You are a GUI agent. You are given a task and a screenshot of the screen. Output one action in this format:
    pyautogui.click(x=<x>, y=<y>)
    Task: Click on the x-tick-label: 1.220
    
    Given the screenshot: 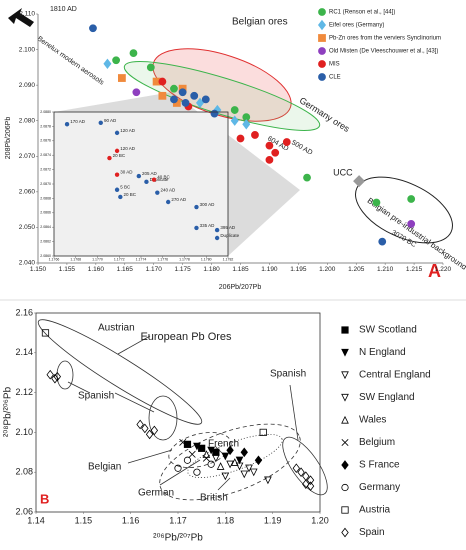 What is the action you would take?
    pyautogui.click(x=443, y=269)
    